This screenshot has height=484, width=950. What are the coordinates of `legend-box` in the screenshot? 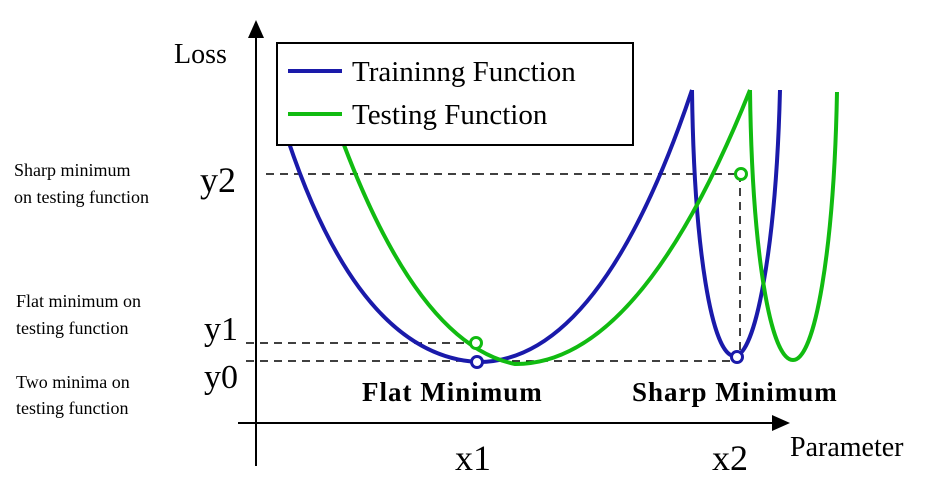 It's located at (455, 94).